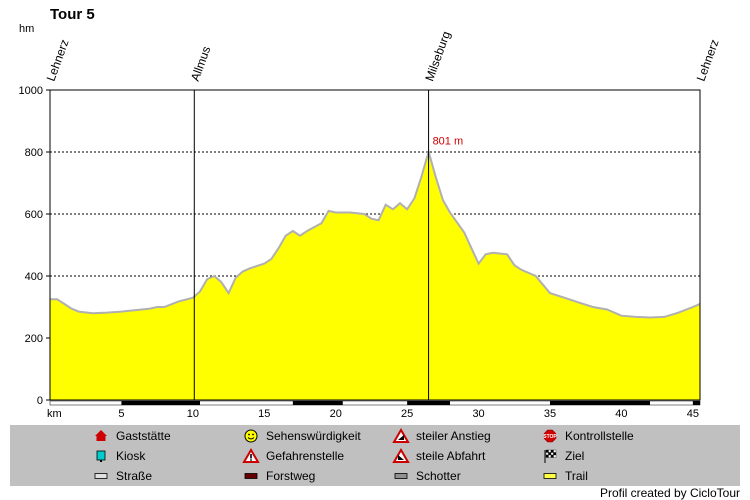 Image resolution: width=750 pixels, height=500 pixels. Describe the element at coordinates (401, 435) in the screenshot. I see `steep-climb-icon` at that location.